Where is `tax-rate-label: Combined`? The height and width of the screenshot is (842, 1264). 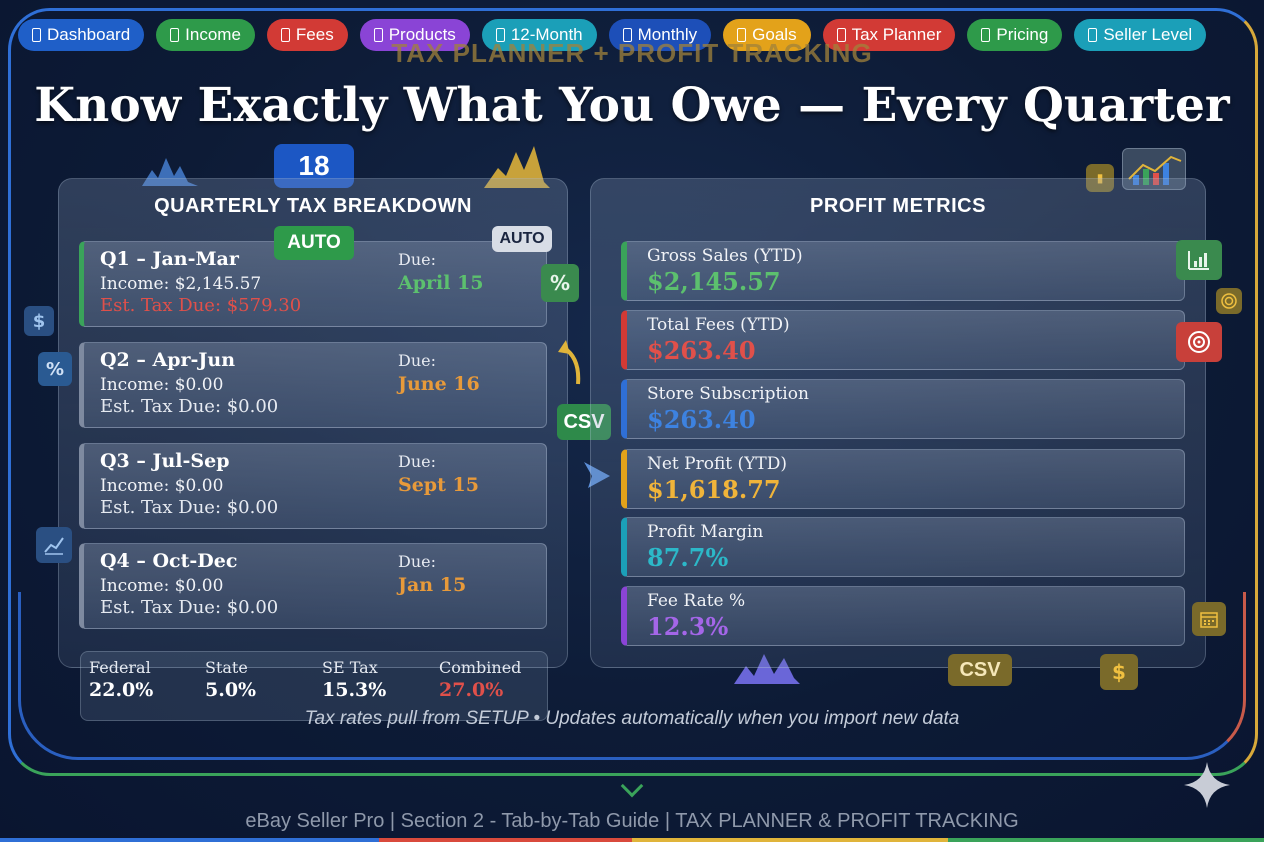
tax-rate-label: Combined is located at coordinates (480, 667).